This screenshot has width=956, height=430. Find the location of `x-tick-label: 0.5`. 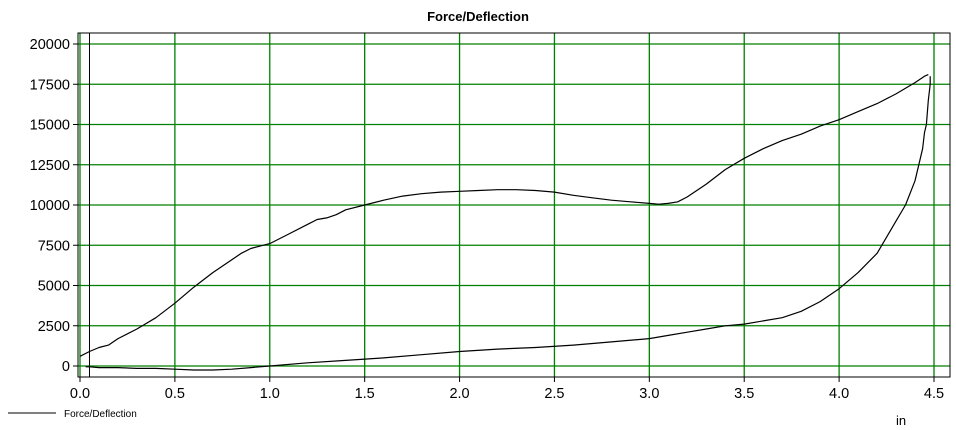

x-tick-label: 0.5 is located at coordinates (175, 394).